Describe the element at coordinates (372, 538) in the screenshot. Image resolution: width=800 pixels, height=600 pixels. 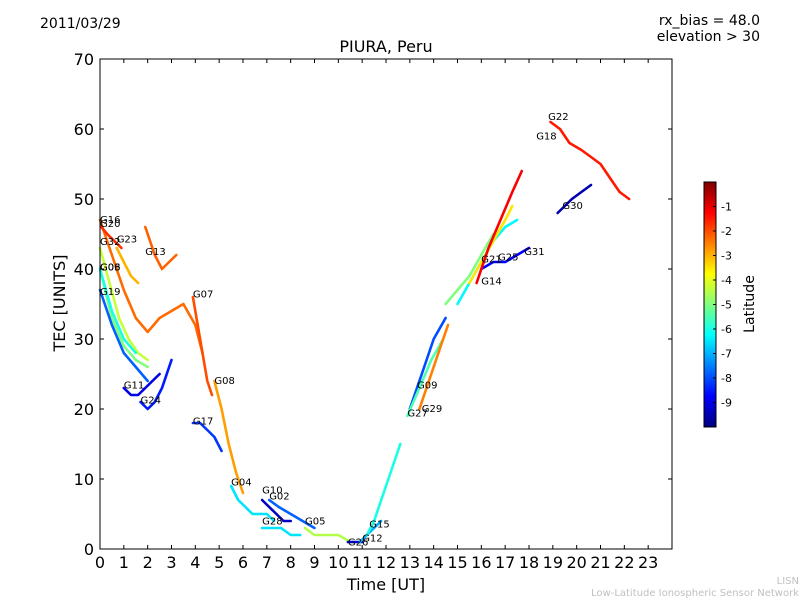
I see `series-label-g12: G12` at that location.